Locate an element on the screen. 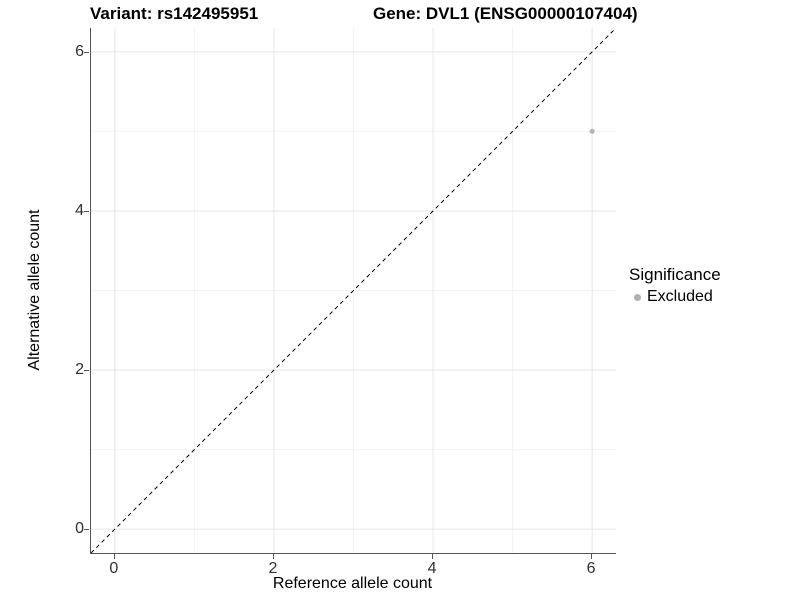  y-axis-tick-label: 2 is located at coordinates (79, 370).